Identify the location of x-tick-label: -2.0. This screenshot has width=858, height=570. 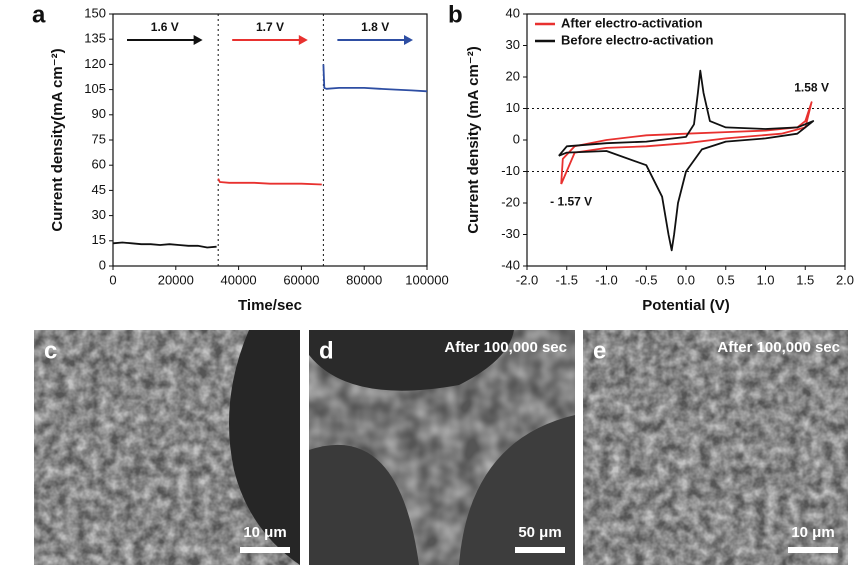
(527, 279).